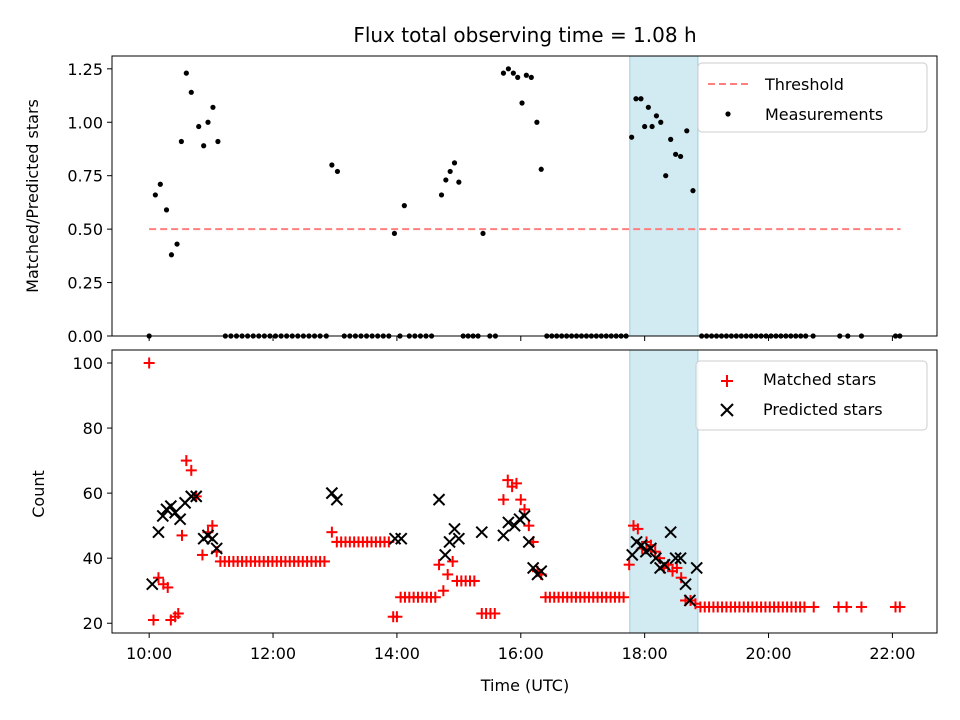 The height and width of the screenshot is (720, 960). What do you see at coordinates (768, 653) in the screenshot?
I see `x-tick-label: 20:00` at bounding box center [768, 653].